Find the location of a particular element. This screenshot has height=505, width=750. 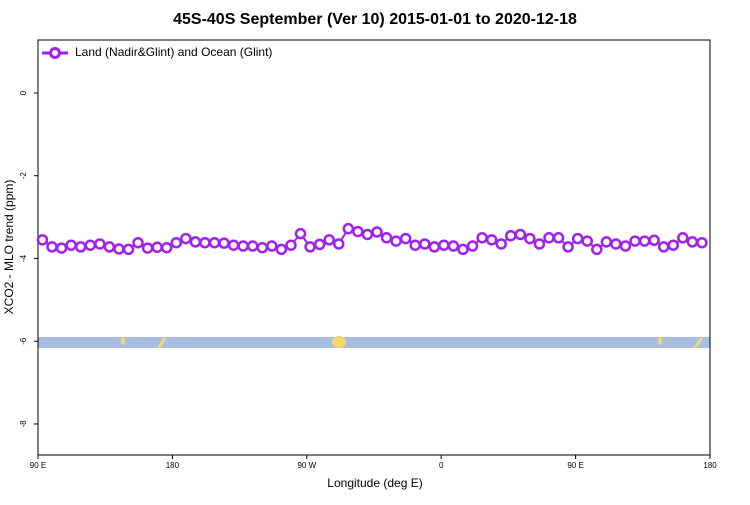

y-tick-label: -8 is located at coordinates (23, 424).